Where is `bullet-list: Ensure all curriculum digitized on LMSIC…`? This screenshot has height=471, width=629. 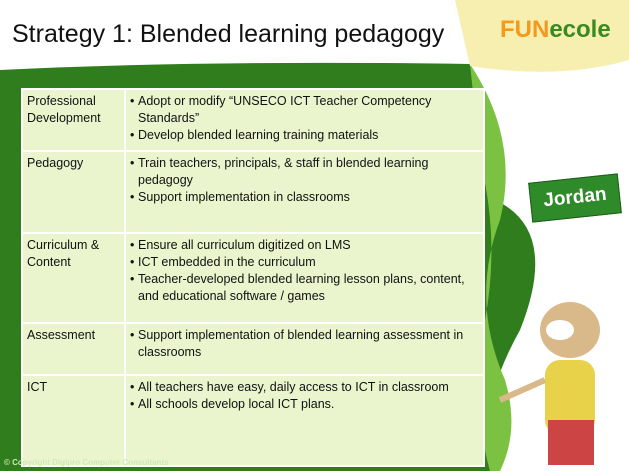 bullet-list: Ensure all curriculum digitized on LMSIC… is located at coordinates (304, 271).